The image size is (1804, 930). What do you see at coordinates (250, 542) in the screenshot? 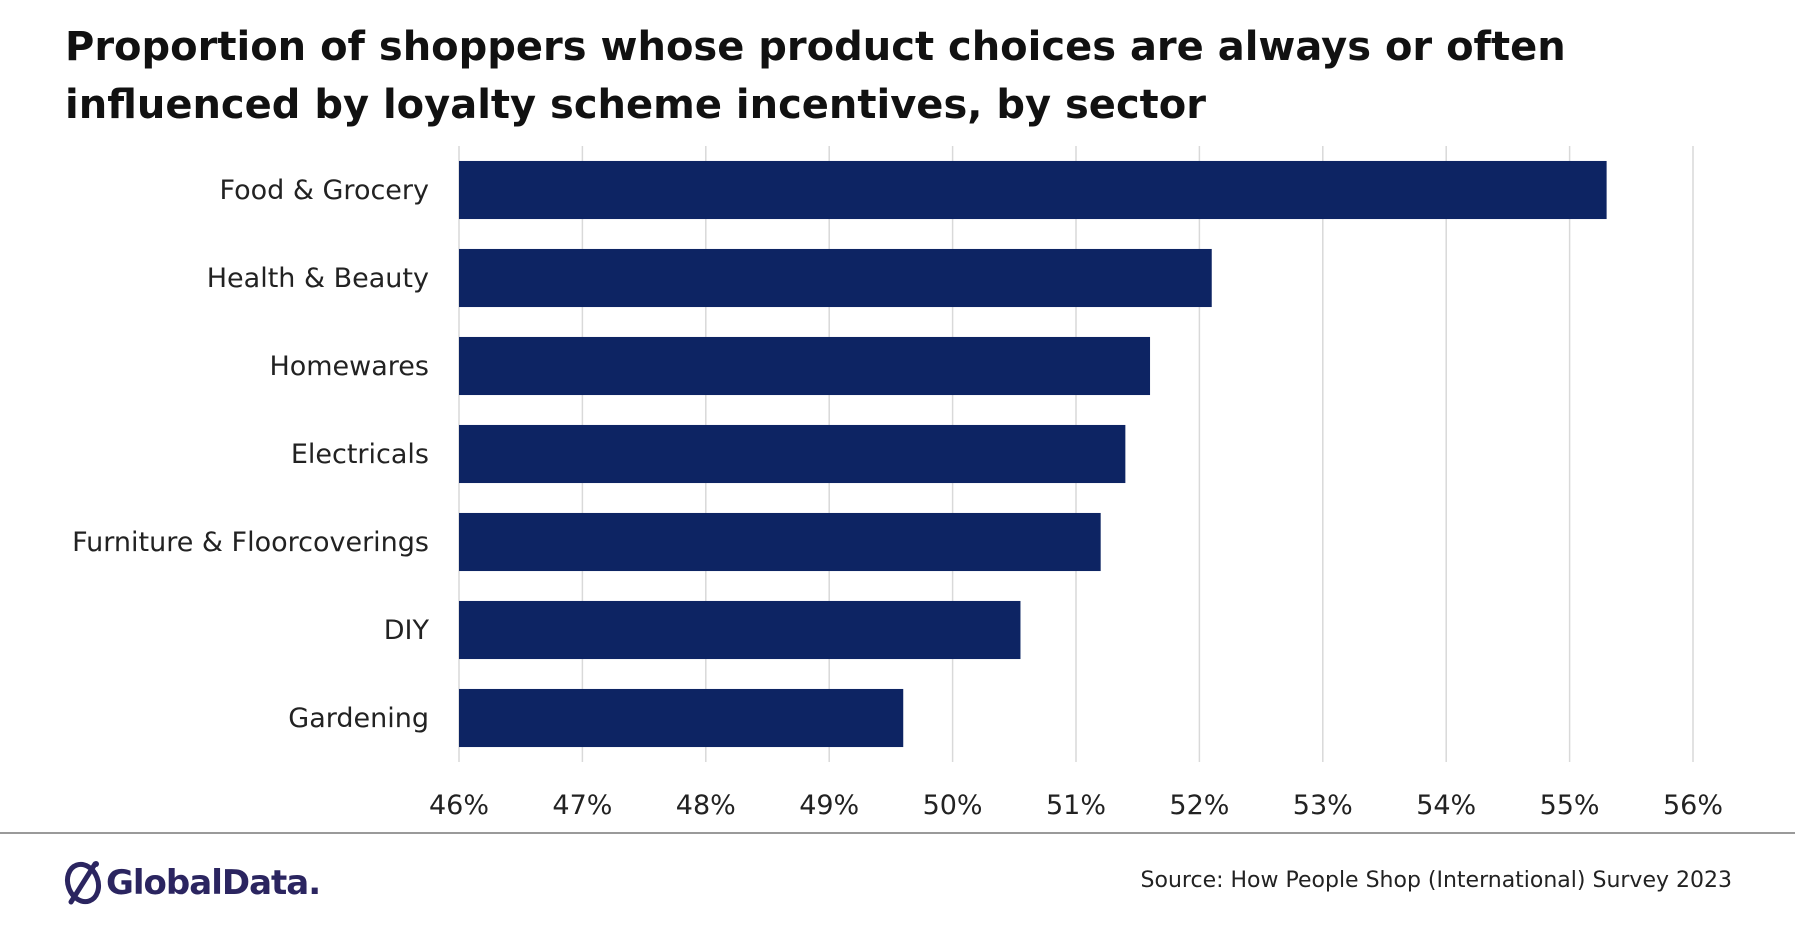
I see `category-label: Furniture & Floorcoverings` at bounding box center [250, 542].